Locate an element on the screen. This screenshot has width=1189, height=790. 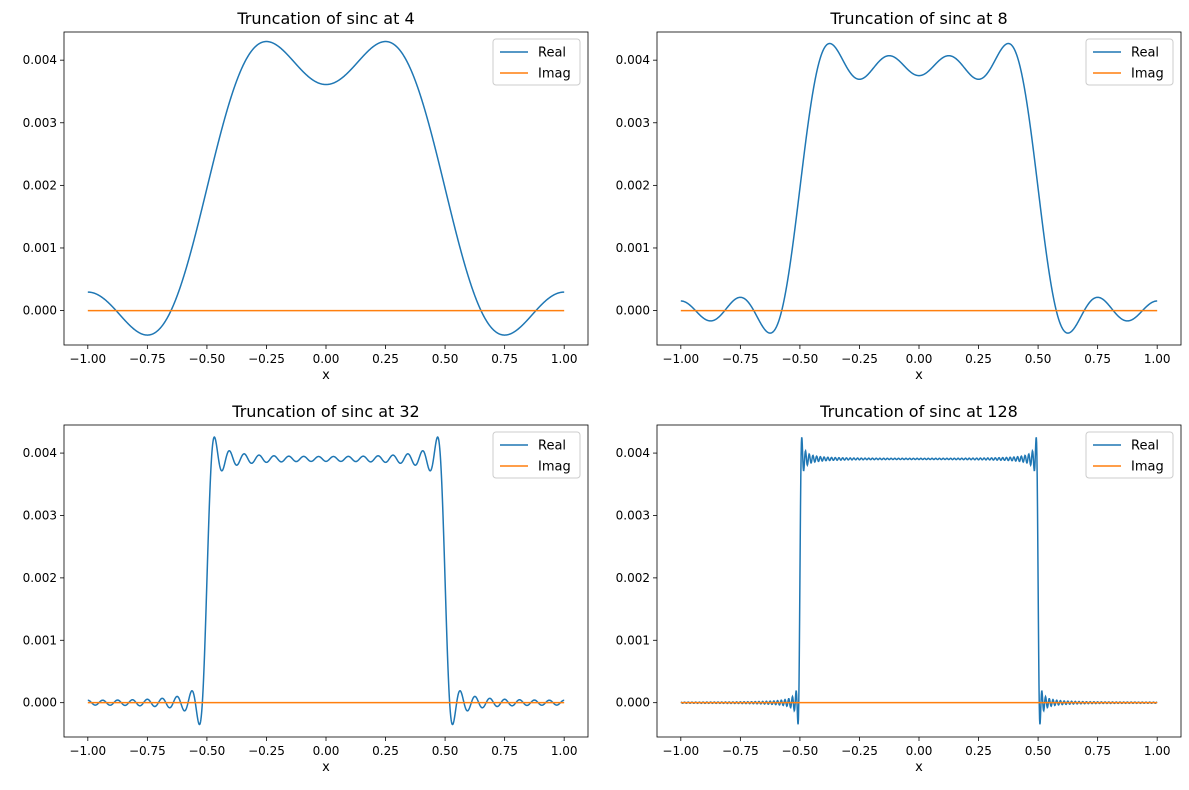
subplot-title: Truncation of sinc at 4 is located at coordinates (325, 18).